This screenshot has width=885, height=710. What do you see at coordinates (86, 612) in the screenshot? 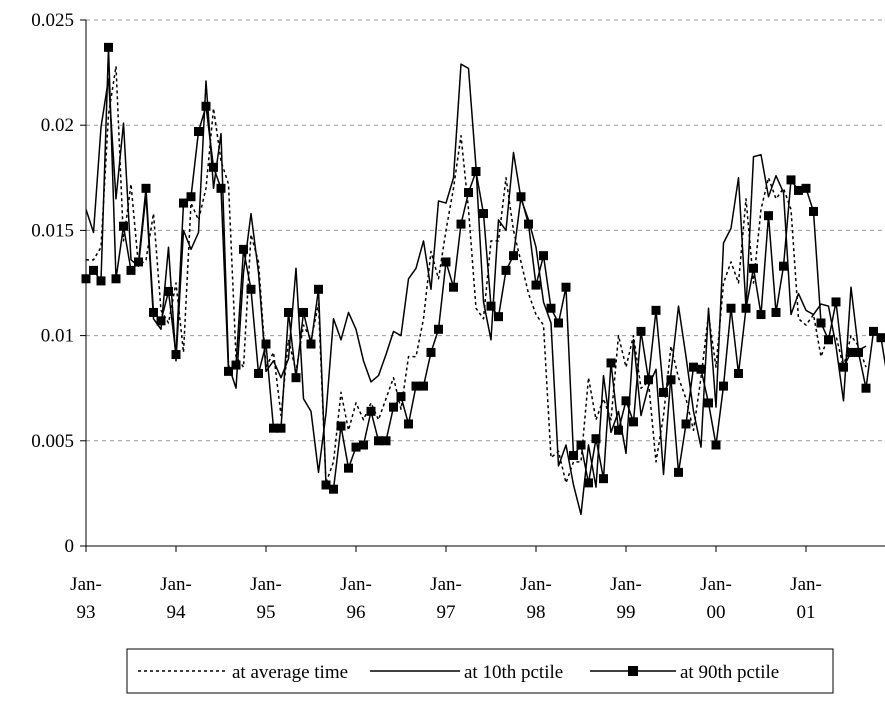
I see `x-tick-label-year: 93` at bounding box center [86, 612].